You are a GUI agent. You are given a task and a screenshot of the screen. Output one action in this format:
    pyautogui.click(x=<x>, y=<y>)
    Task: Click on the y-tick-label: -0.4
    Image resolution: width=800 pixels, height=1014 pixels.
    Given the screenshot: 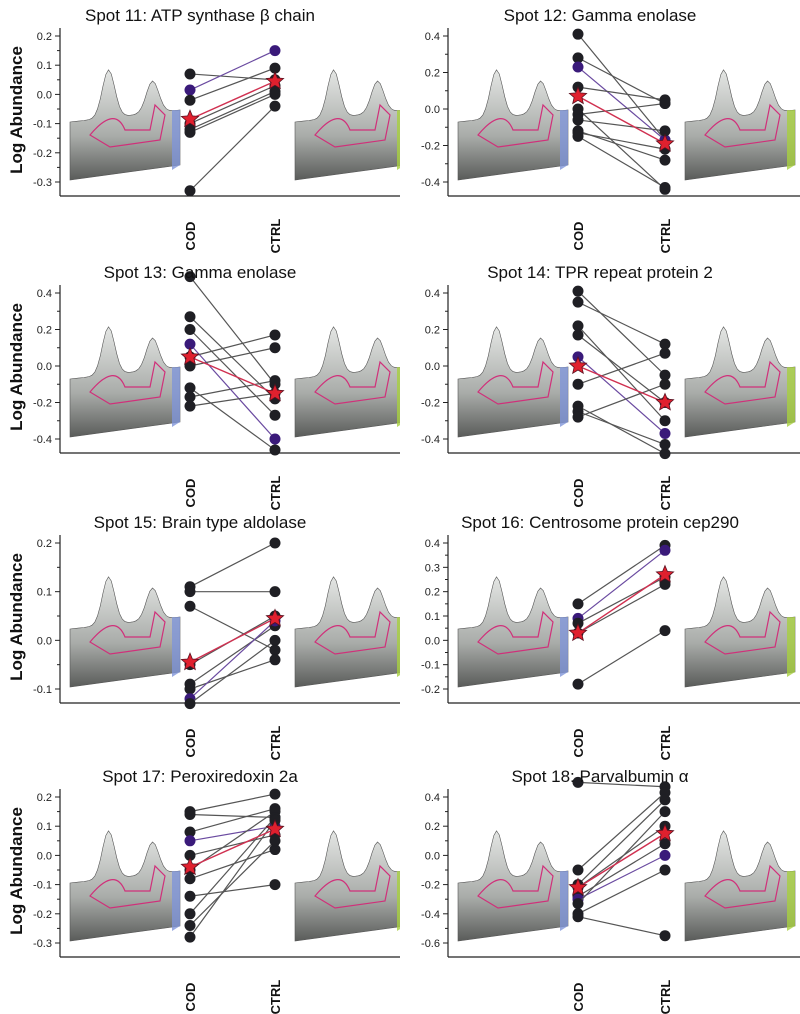 What is the action you would take?
    pyautogui.click(x=42, y=440)
    